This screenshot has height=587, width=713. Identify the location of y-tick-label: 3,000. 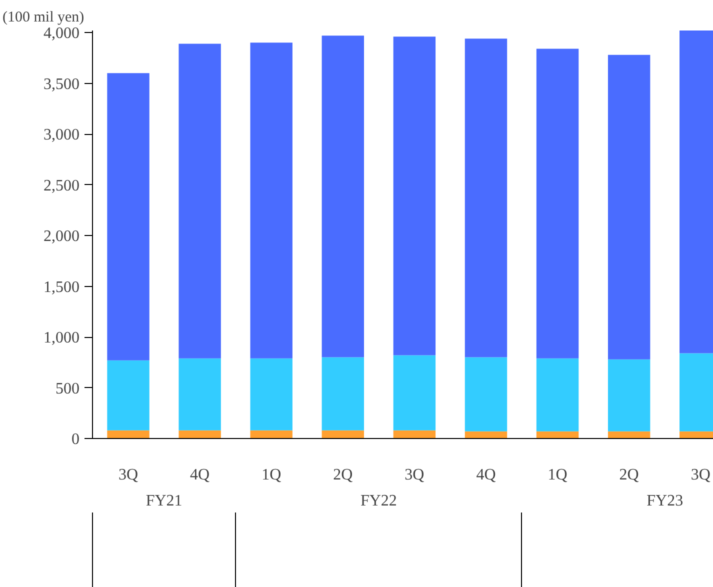
(62, 135).